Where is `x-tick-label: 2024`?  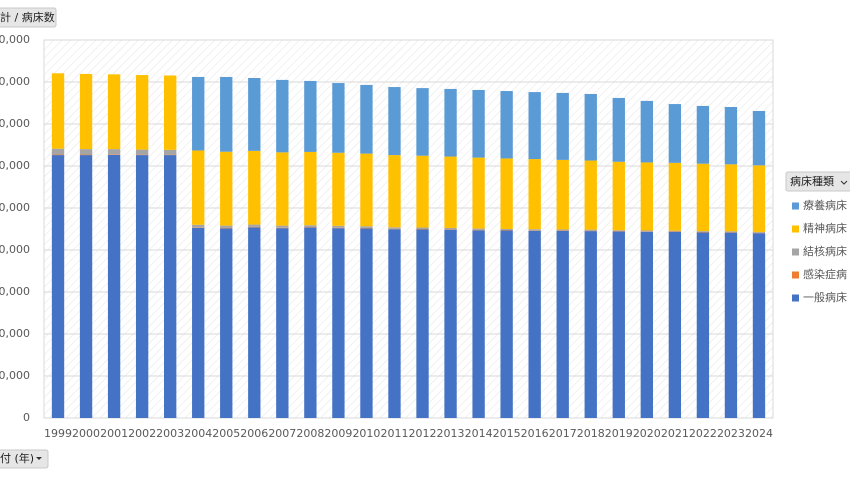 x-tick-label: 2024 is located at coordinates (759, 433).